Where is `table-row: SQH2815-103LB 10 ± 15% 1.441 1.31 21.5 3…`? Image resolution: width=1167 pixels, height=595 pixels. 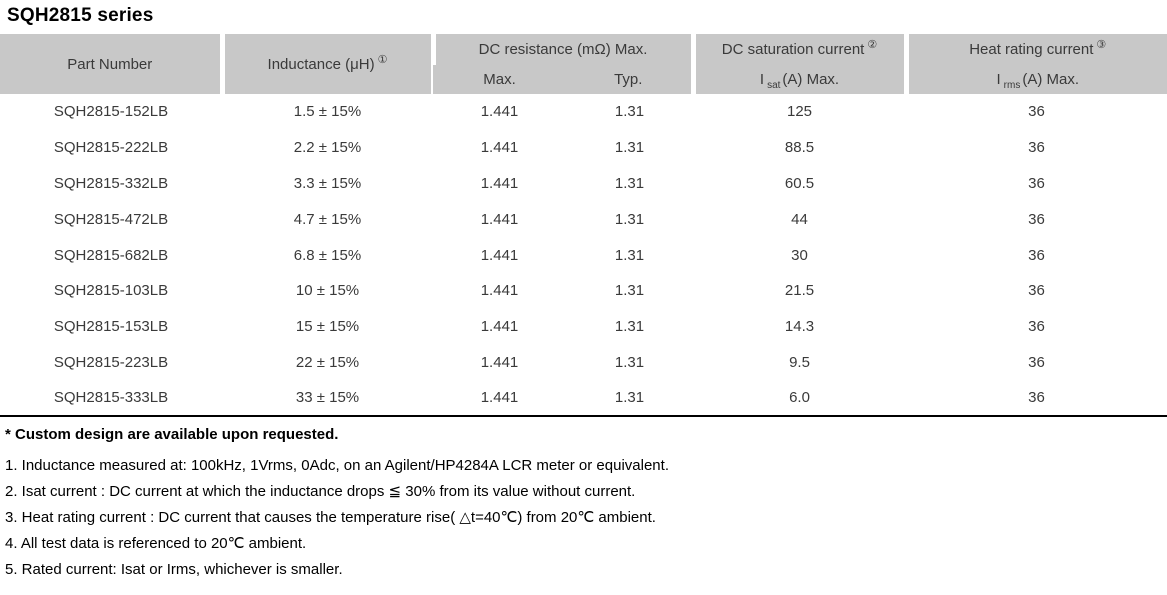
table-row: SQH2815-103LB 10 ± 15% 1.441 1.31 21.5 3… is located at coordinates (583, 290).